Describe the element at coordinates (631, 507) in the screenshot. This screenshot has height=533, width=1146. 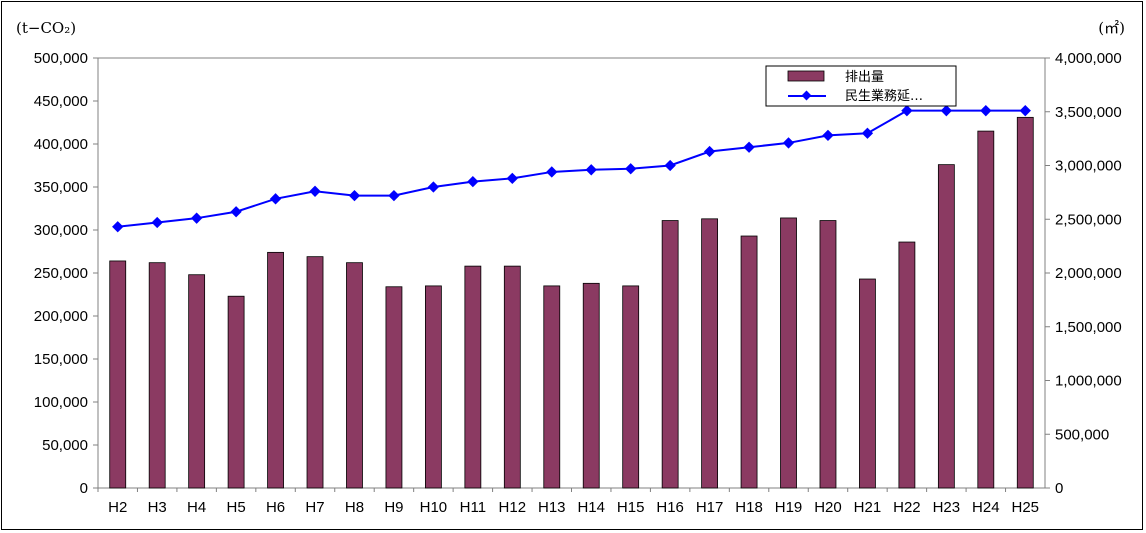
I see `x-axis-tick-label: H15` at that location.